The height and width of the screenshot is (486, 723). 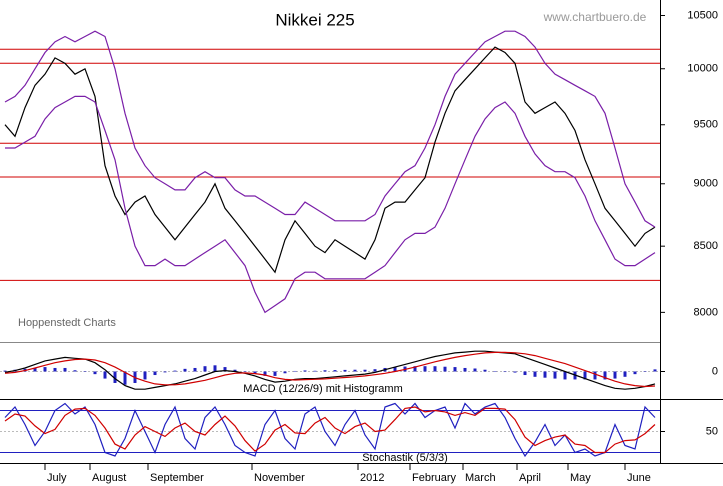 What do you see at coordinates (702, 15) in the screenshot?
I see `y-tick-label: 10500` at bounding box center [702, 15].